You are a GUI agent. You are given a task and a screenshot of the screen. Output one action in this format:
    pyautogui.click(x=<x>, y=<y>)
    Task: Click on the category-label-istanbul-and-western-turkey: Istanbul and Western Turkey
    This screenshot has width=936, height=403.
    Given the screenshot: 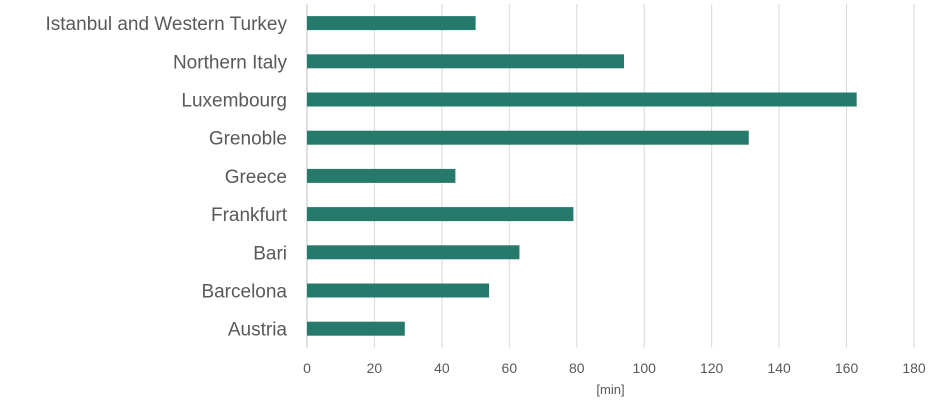 What is the action you would take?
    pyautogui.click(x=167, y=24)
    